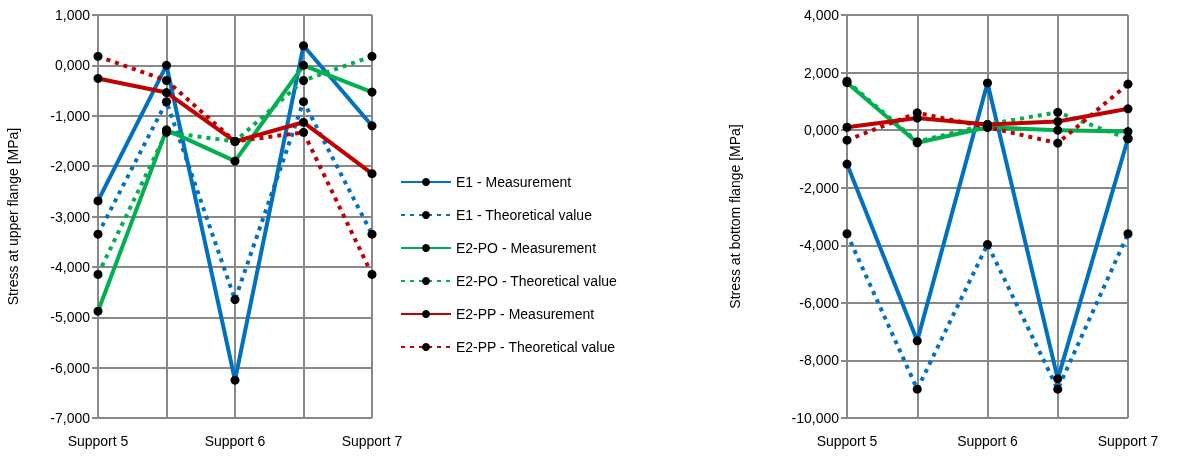 This screenshot has height=465, width=1178. I want to click on legend-label: E1 - Theoretical value, so click(524, 215).